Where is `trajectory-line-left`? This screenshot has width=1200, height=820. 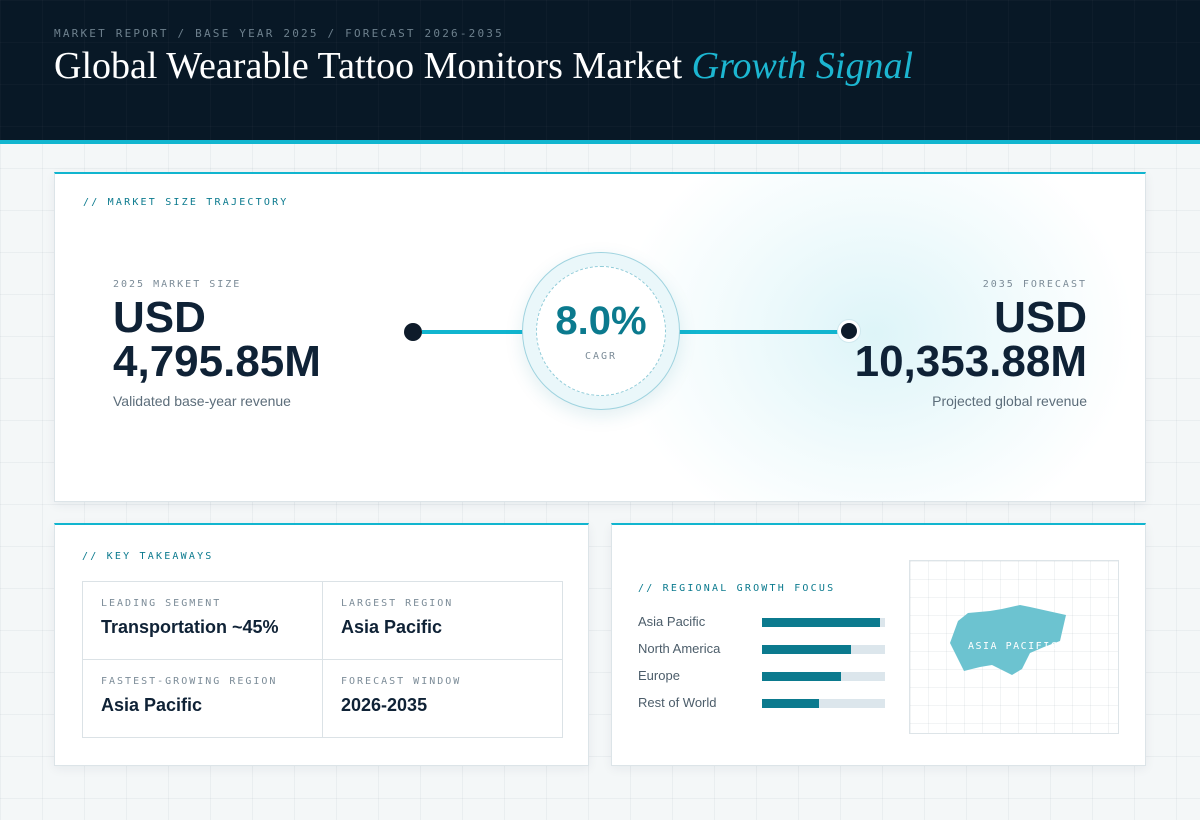
trajectory-line-left is located at coordinates (473, 332).